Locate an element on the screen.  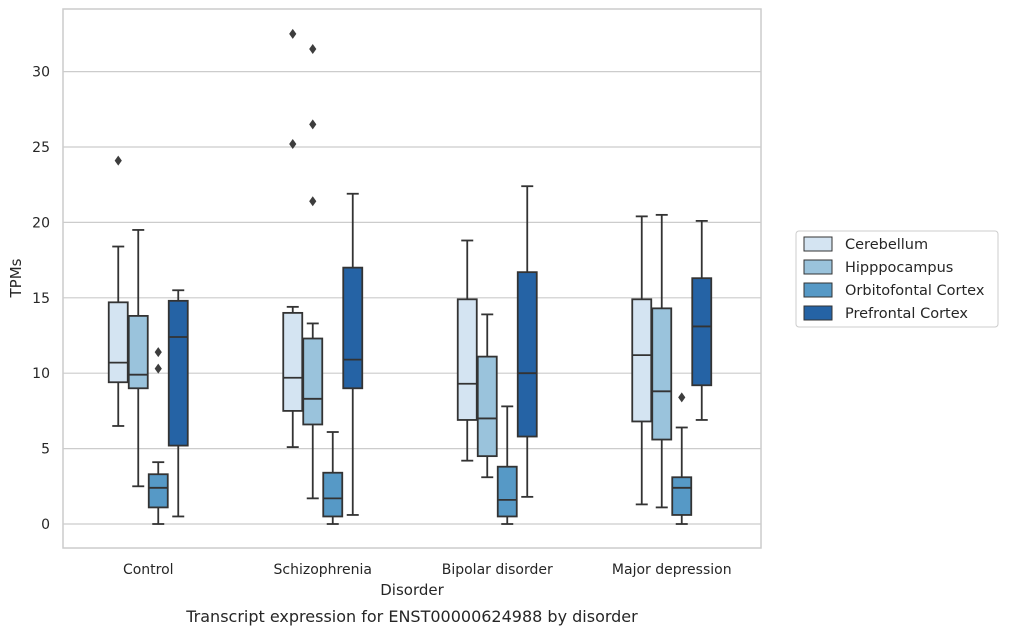
legend-label: Prefrontal Cortex is located at coordinates (906, 314).